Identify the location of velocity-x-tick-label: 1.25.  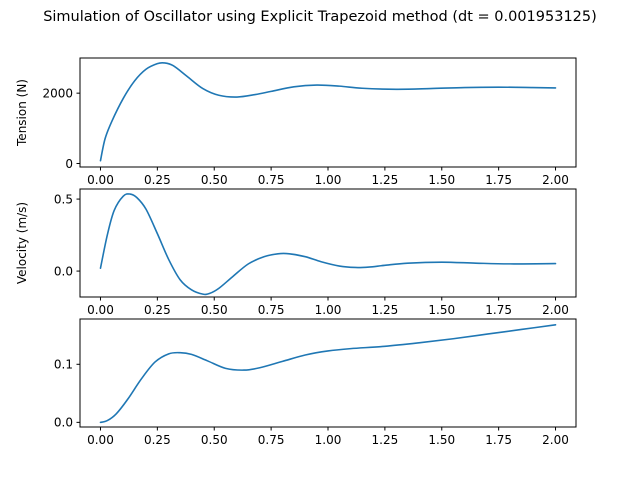
(385, 310).